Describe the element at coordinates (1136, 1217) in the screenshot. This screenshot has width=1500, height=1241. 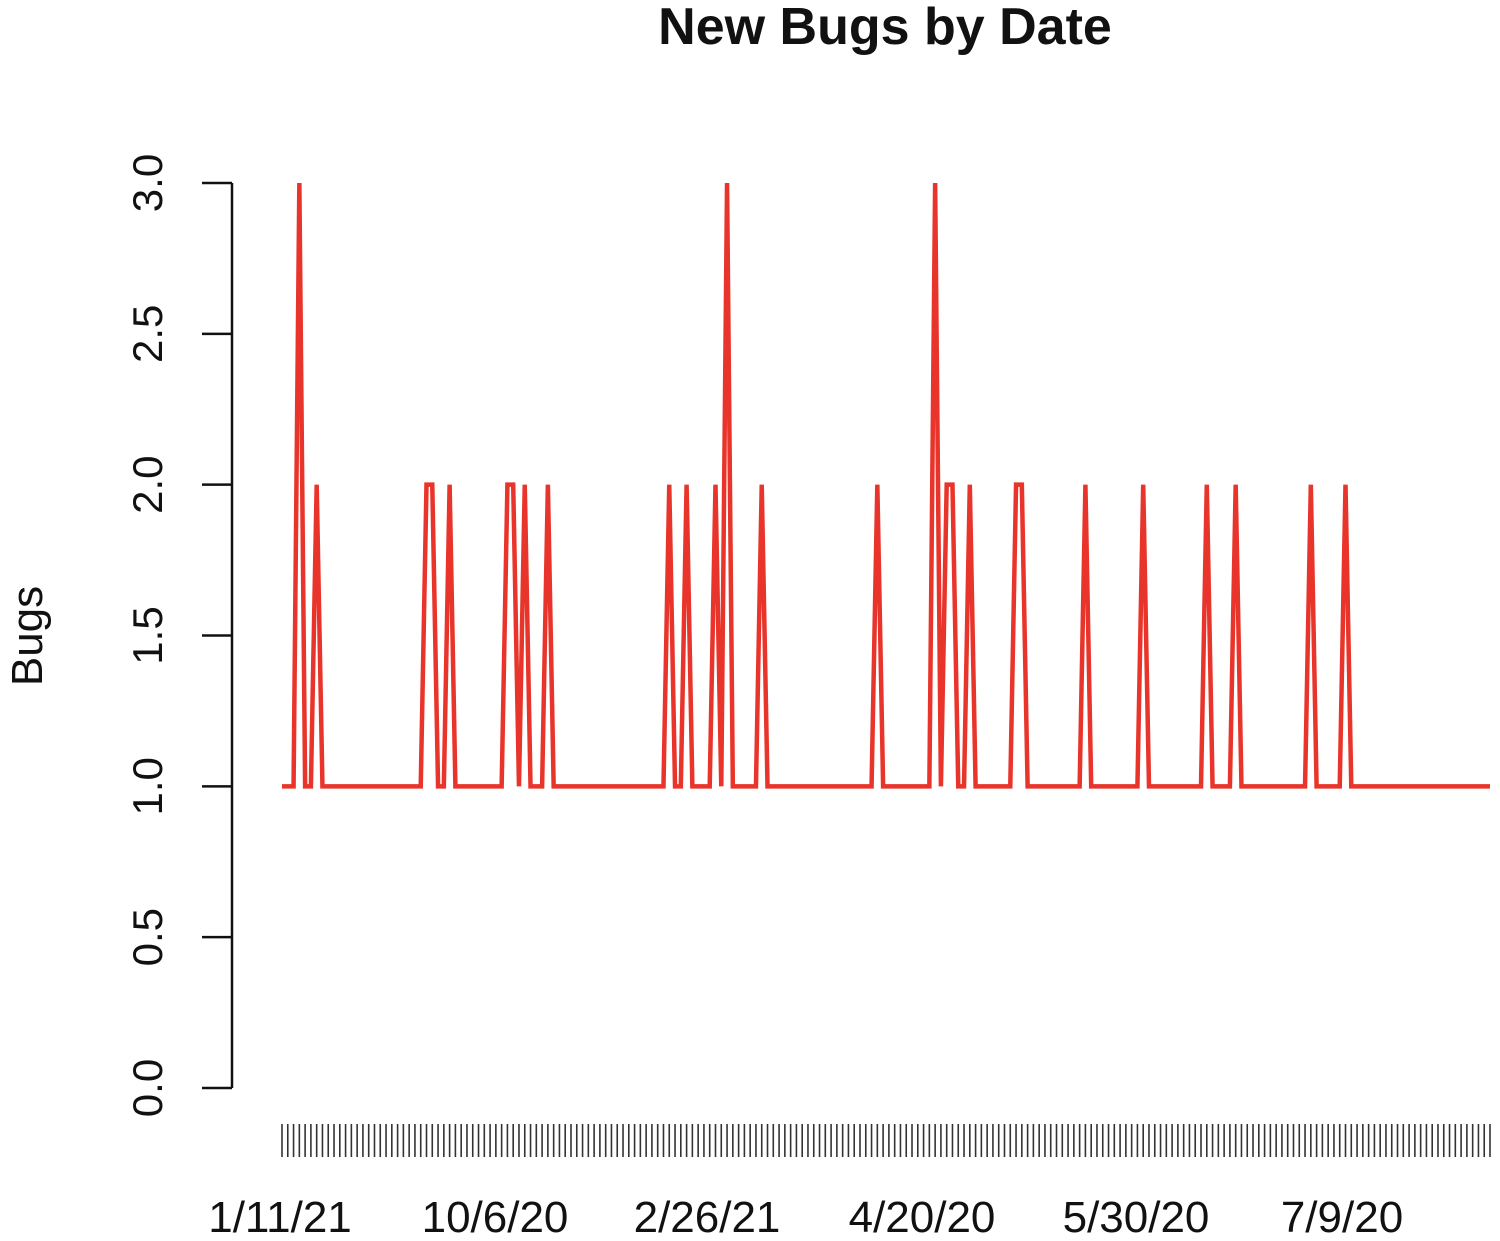
I see `x-tick-label: 5/30/20` at that location.